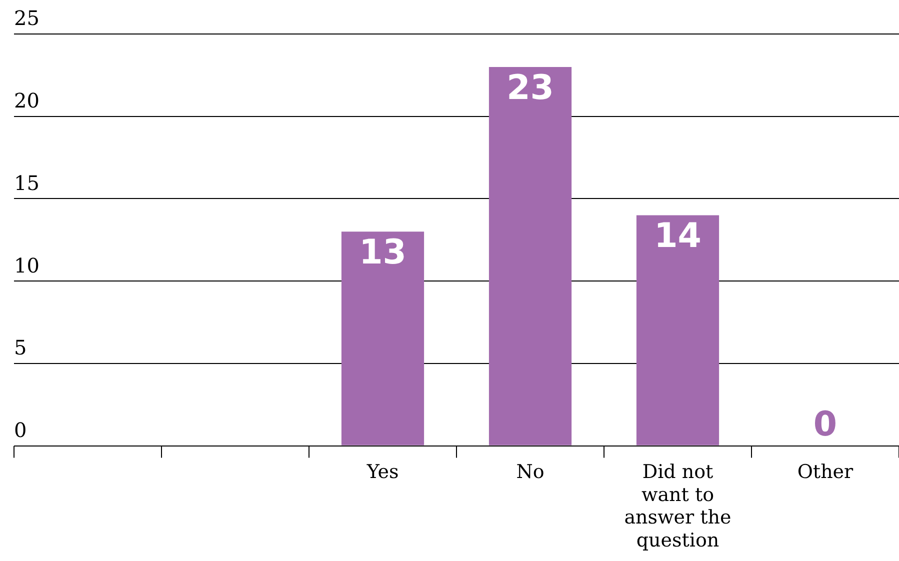 This screenshot has width=899, height=561. What do you see at coordinates (20, 348) in the screenshot?
I see `y-tick-label: 5` at bounding box center [20, 348].